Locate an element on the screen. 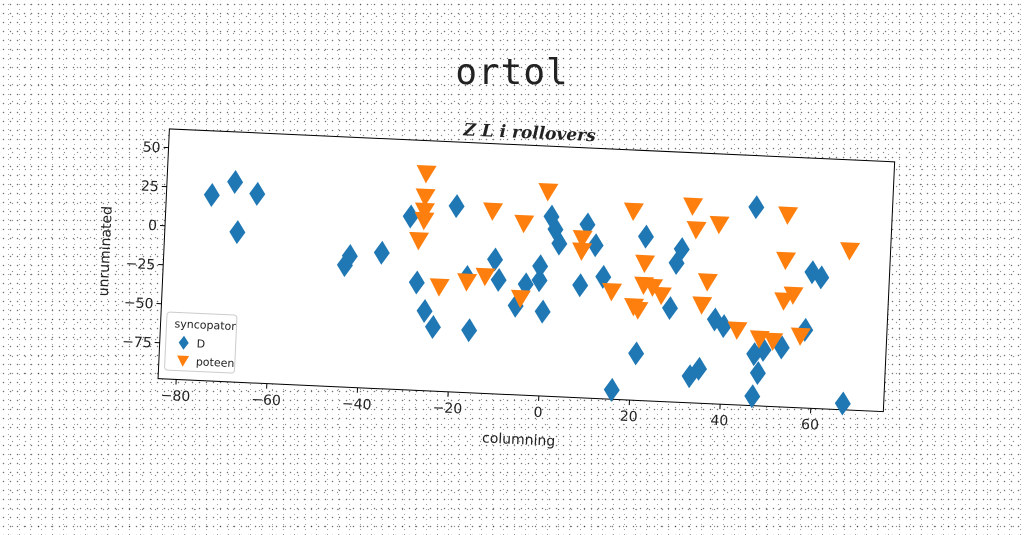  x-tick-label: 60 is located at coordinates (810, 425).